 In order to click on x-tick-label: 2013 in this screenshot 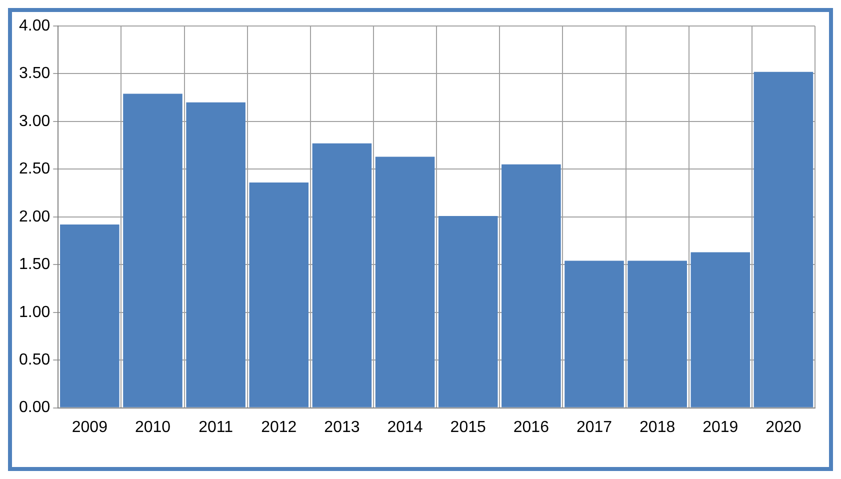, I will do `click(342, 427)`.